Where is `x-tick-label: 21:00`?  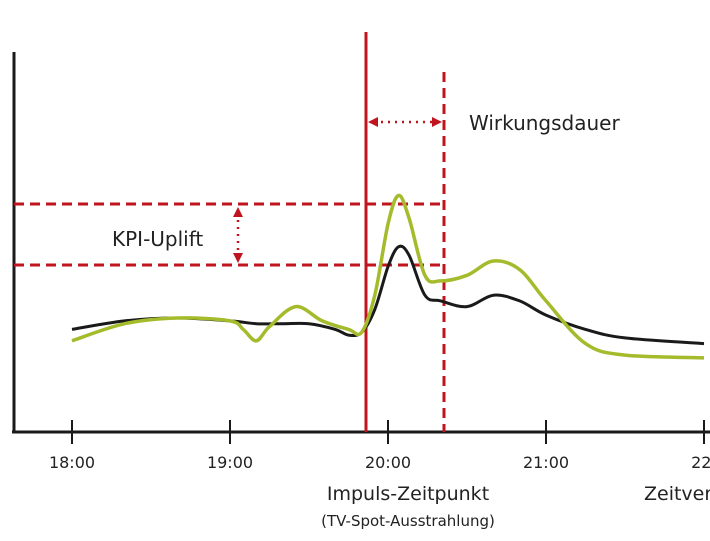
x-tick-label: 21:00 is located at coordinates (546, 462).